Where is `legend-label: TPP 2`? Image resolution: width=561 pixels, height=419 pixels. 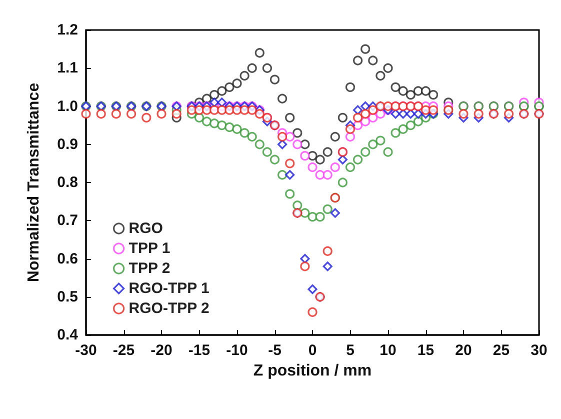
legend-label: TPP 2 is located at coordinates (149, 268).